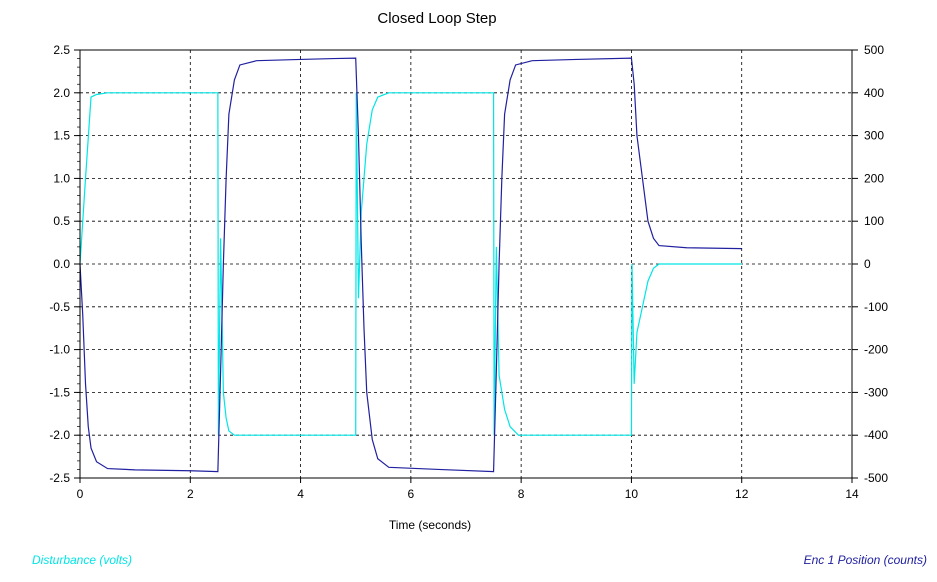  Describe the element at coordinates (411, 494) in the screenshot. I see `x-tick-label: 6` at that location.